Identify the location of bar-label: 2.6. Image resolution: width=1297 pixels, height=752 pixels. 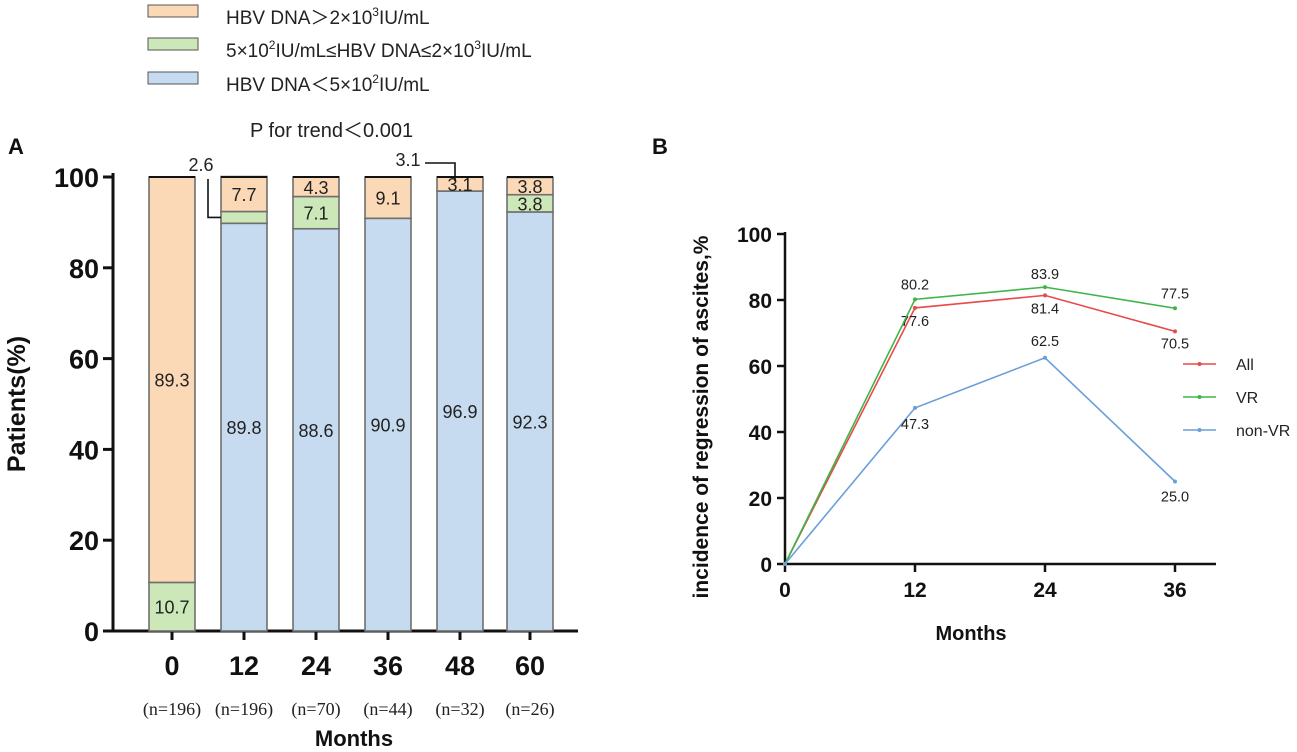
(200, 165).